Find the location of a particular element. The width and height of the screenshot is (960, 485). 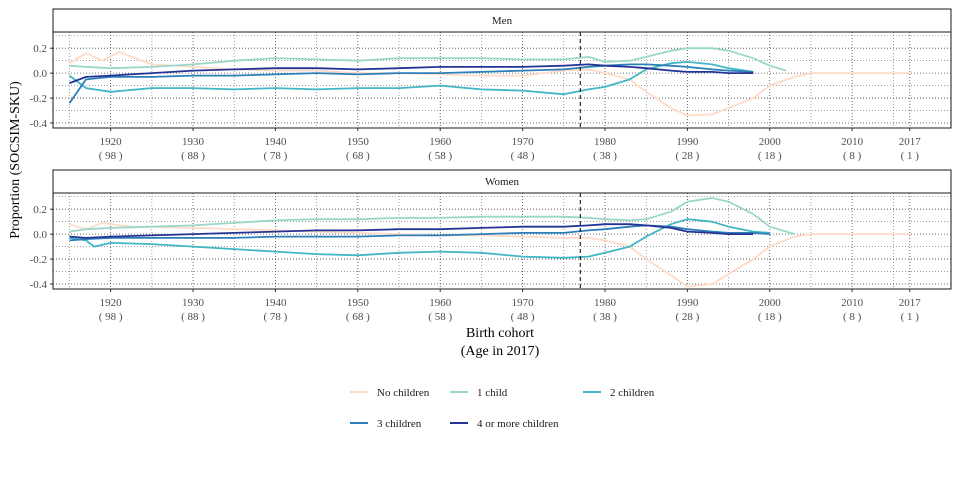

legend-label: 2 children is located at coordinates (632, 393).